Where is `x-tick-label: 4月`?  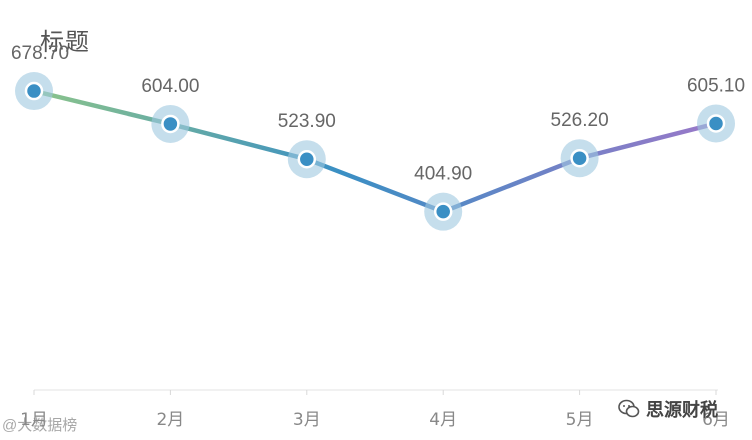
x-tick-label: 4月 is located at coordinates (443, 420).